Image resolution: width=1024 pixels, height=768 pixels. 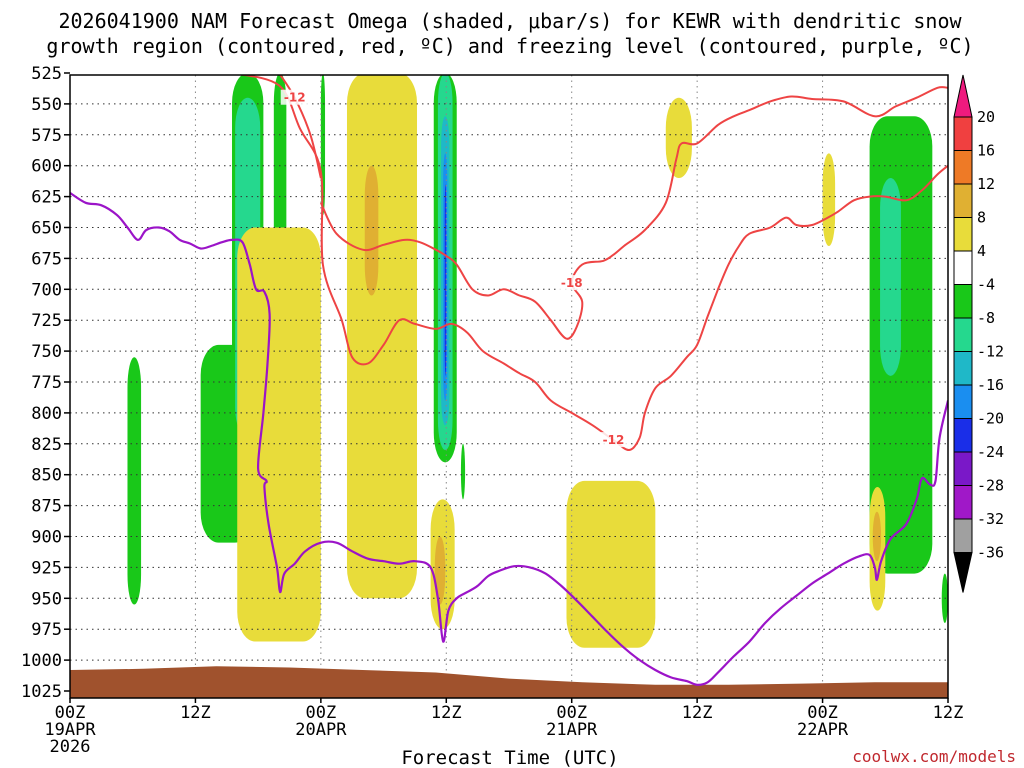 What do you see at coordinates (963, 96) in the screenshot?
I see `colorbar-top-arrow` at bounding box center [963, 96].